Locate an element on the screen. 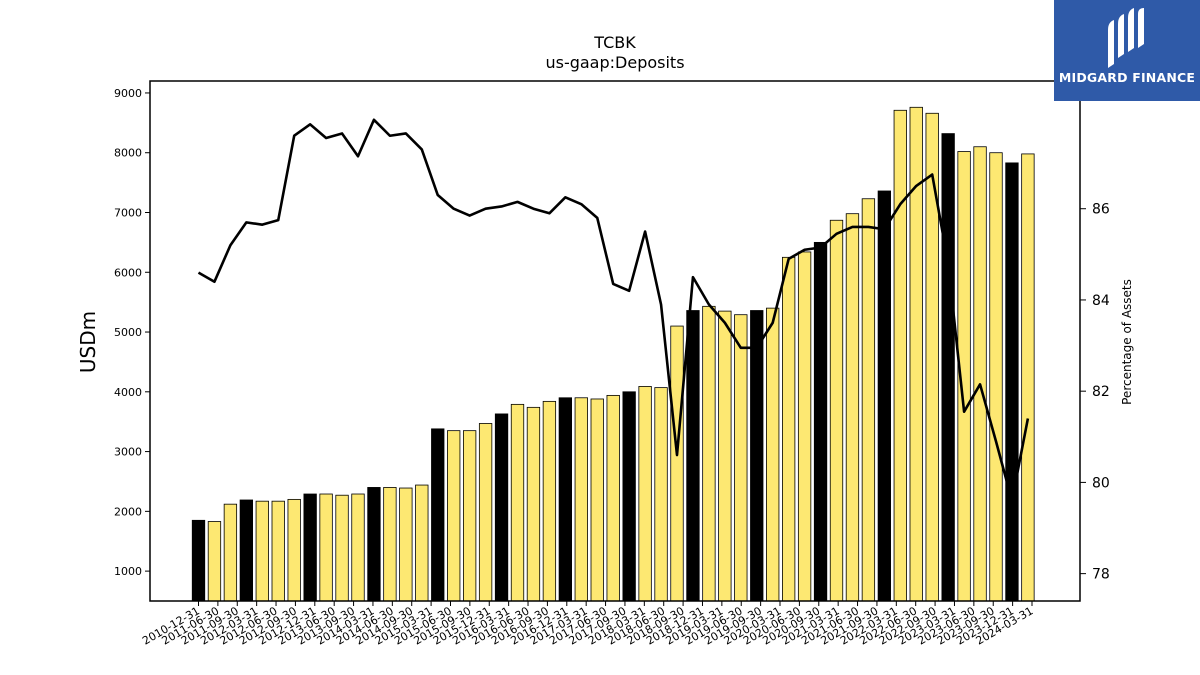  y2-tick-label: 78 is located at coordinates (1101, 575).